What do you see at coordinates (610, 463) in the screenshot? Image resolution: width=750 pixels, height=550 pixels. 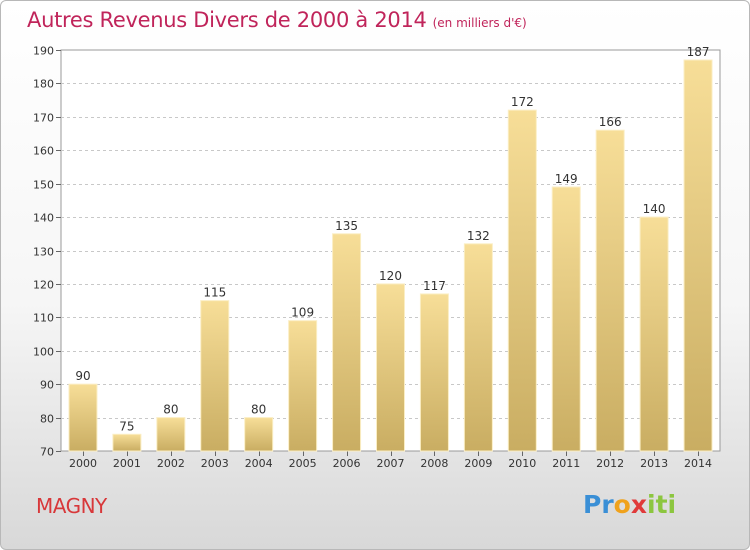 I see `x-tick-label: 2012` at bounding box center [610, 463].